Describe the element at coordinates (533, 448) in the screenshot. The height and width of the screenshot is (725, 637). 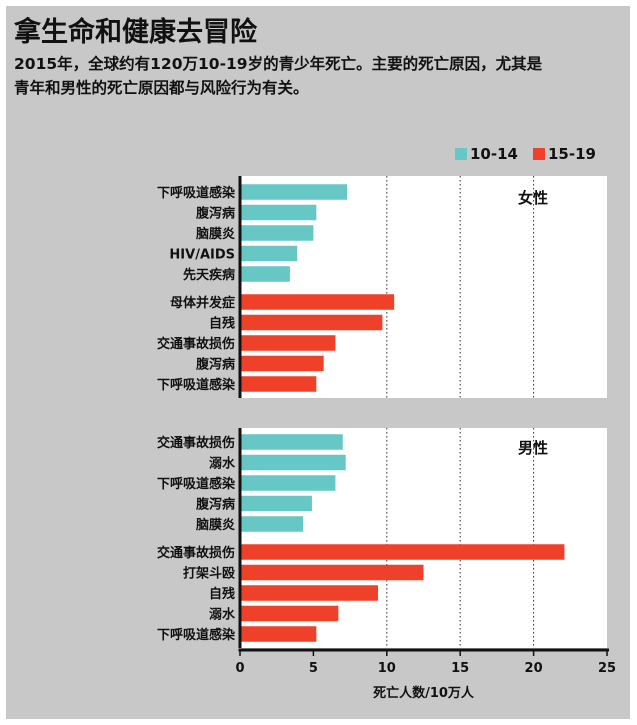
I see `panel-label: 男性` at that location.